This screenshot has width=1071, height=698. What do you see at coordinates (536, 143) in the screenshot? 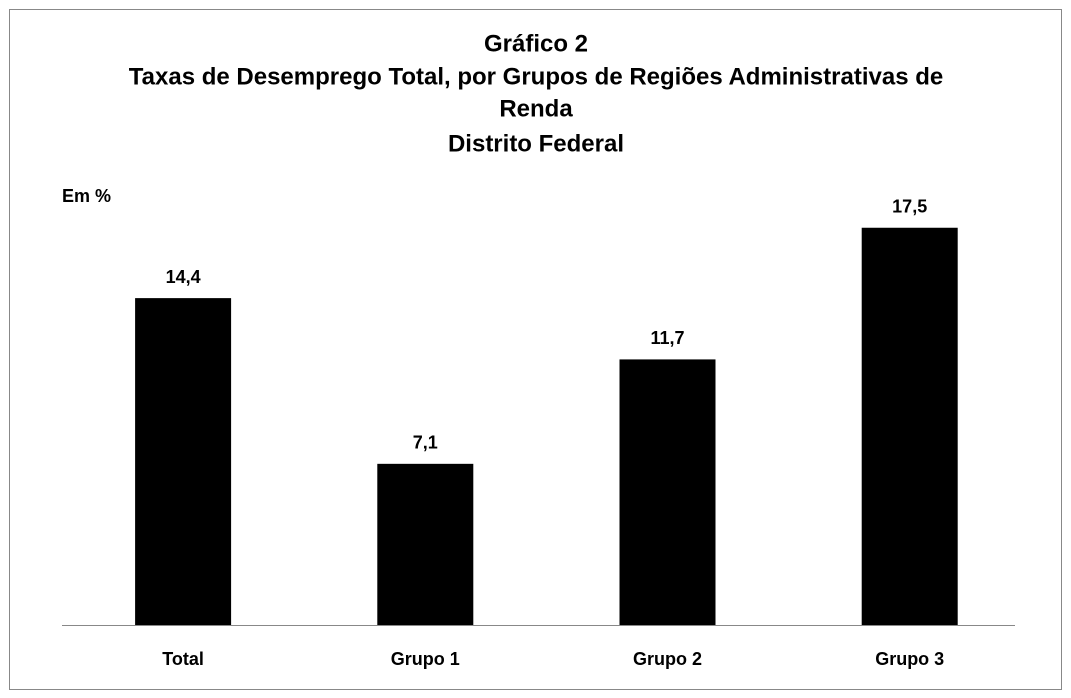
I see `chart-title: Distrito Federal` at bounding box center [536, 143].